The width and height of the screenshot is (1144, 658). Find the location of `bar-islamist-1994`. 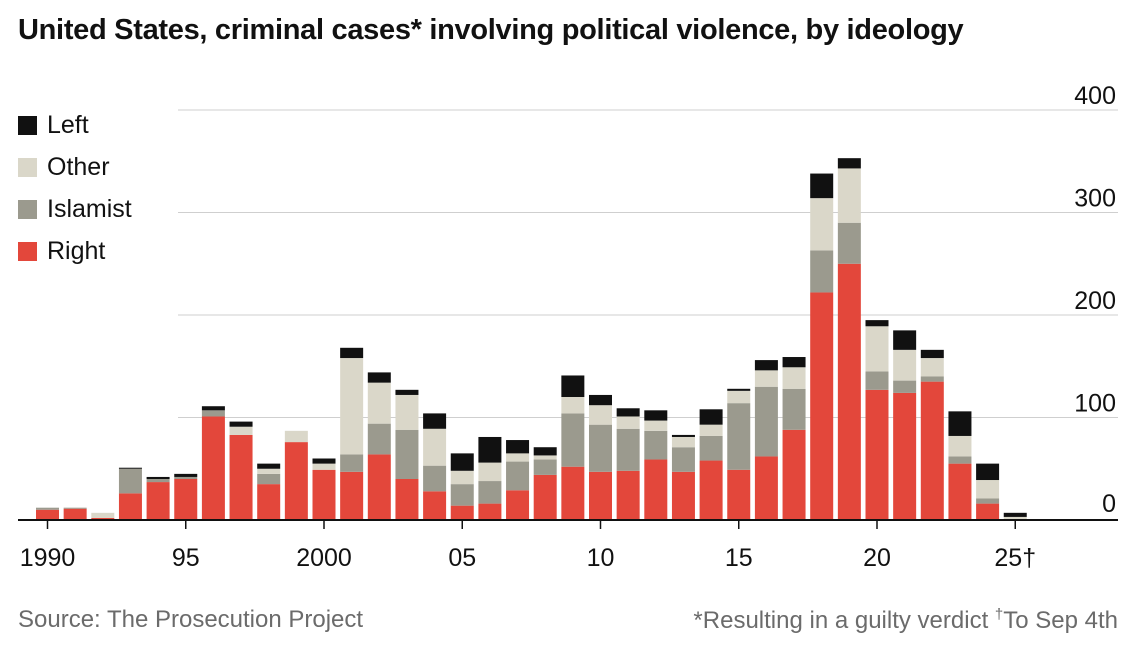

bar-islamist-1994 is located at coordinates (158, 481).